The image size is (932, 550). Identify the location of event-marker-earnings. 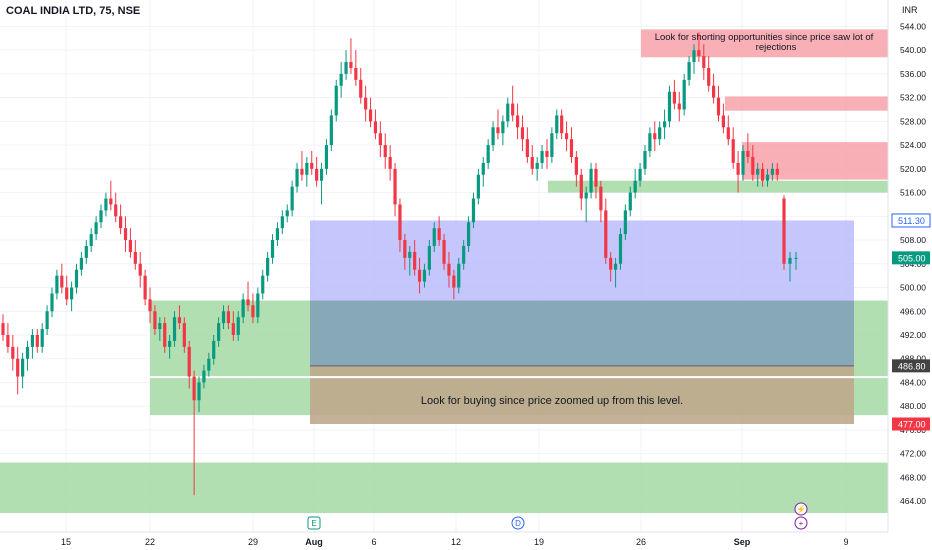
(314, 523).